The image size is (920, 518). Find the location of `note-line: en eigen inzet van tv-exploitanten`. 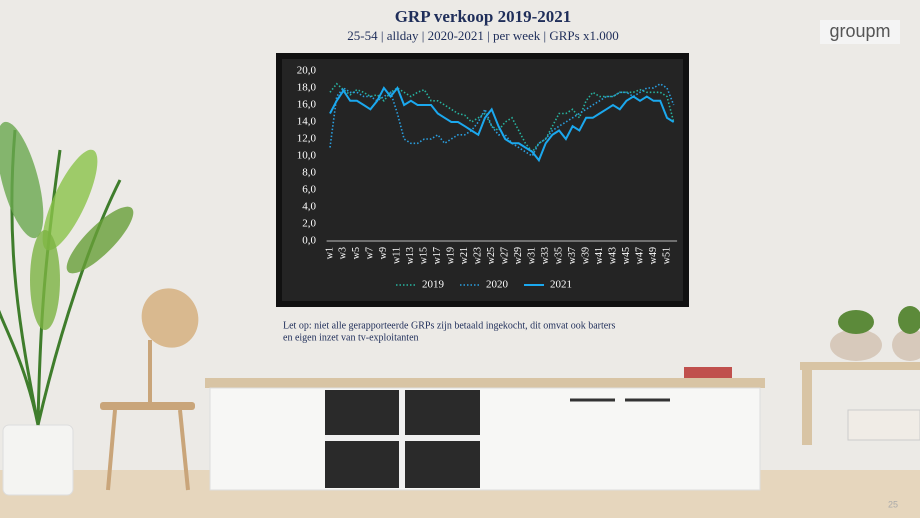

note-line: en eigen inzet van tv-exploitanten is located at coordinates (351, 337).